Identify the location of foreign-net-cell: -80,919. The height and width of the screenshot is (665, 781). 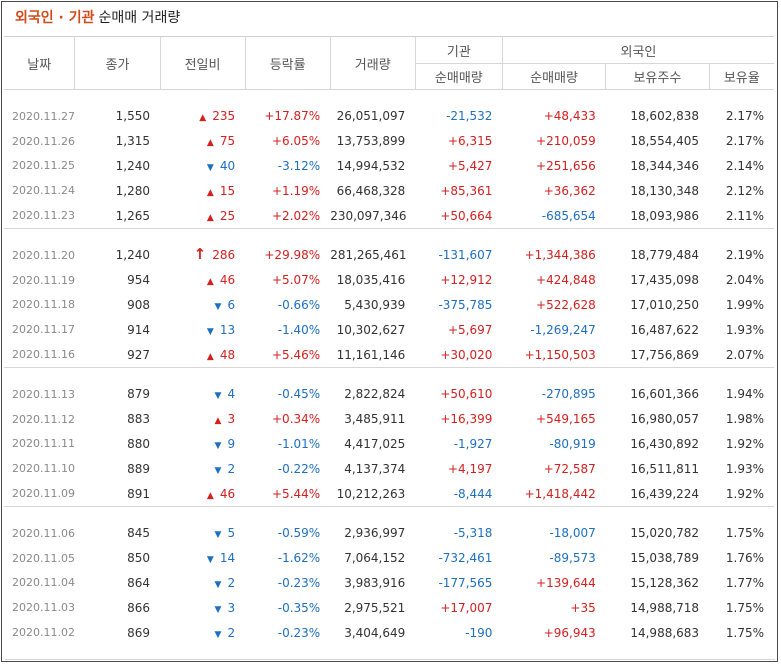
(572, 443).